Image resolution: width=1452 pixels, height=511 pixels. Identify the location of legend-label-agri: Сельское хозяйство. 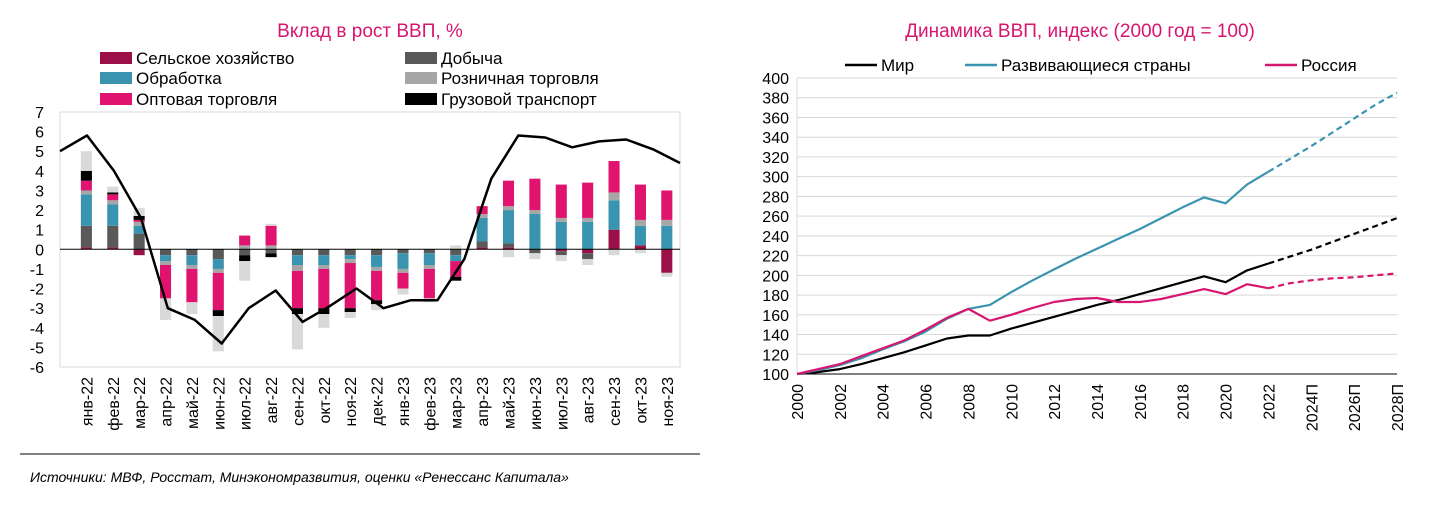
(215, 58).